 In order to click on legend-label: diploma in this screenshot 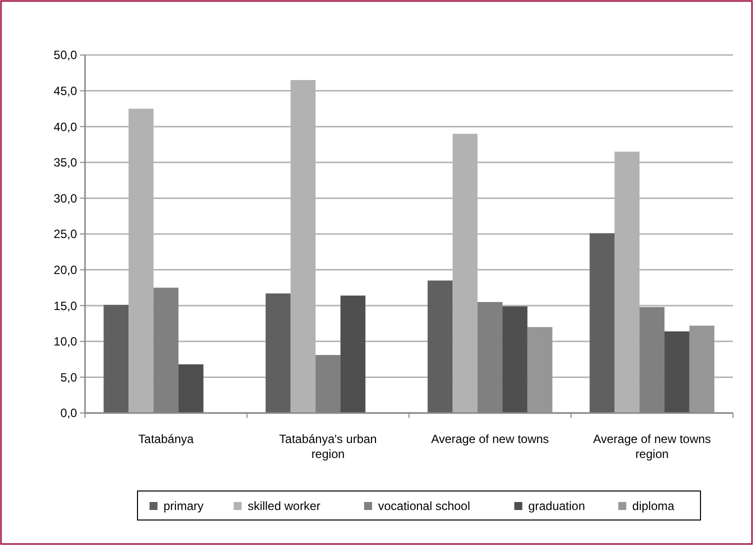, I will do `click(653, 506)`.